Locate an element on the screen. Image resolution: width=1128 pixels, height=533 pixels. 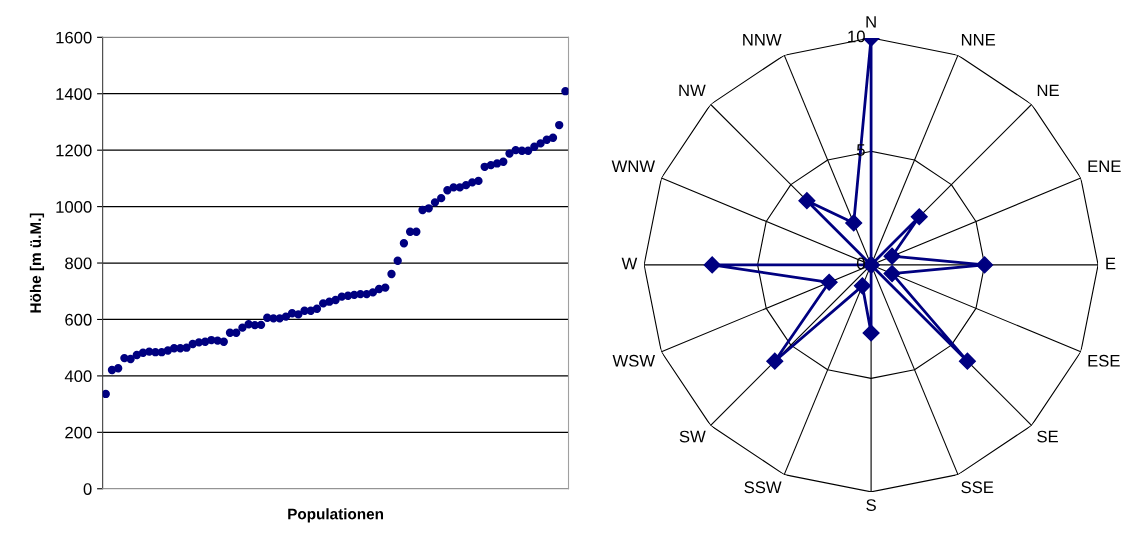
y-tick-label: 600 is located at coordinates (78, 319).